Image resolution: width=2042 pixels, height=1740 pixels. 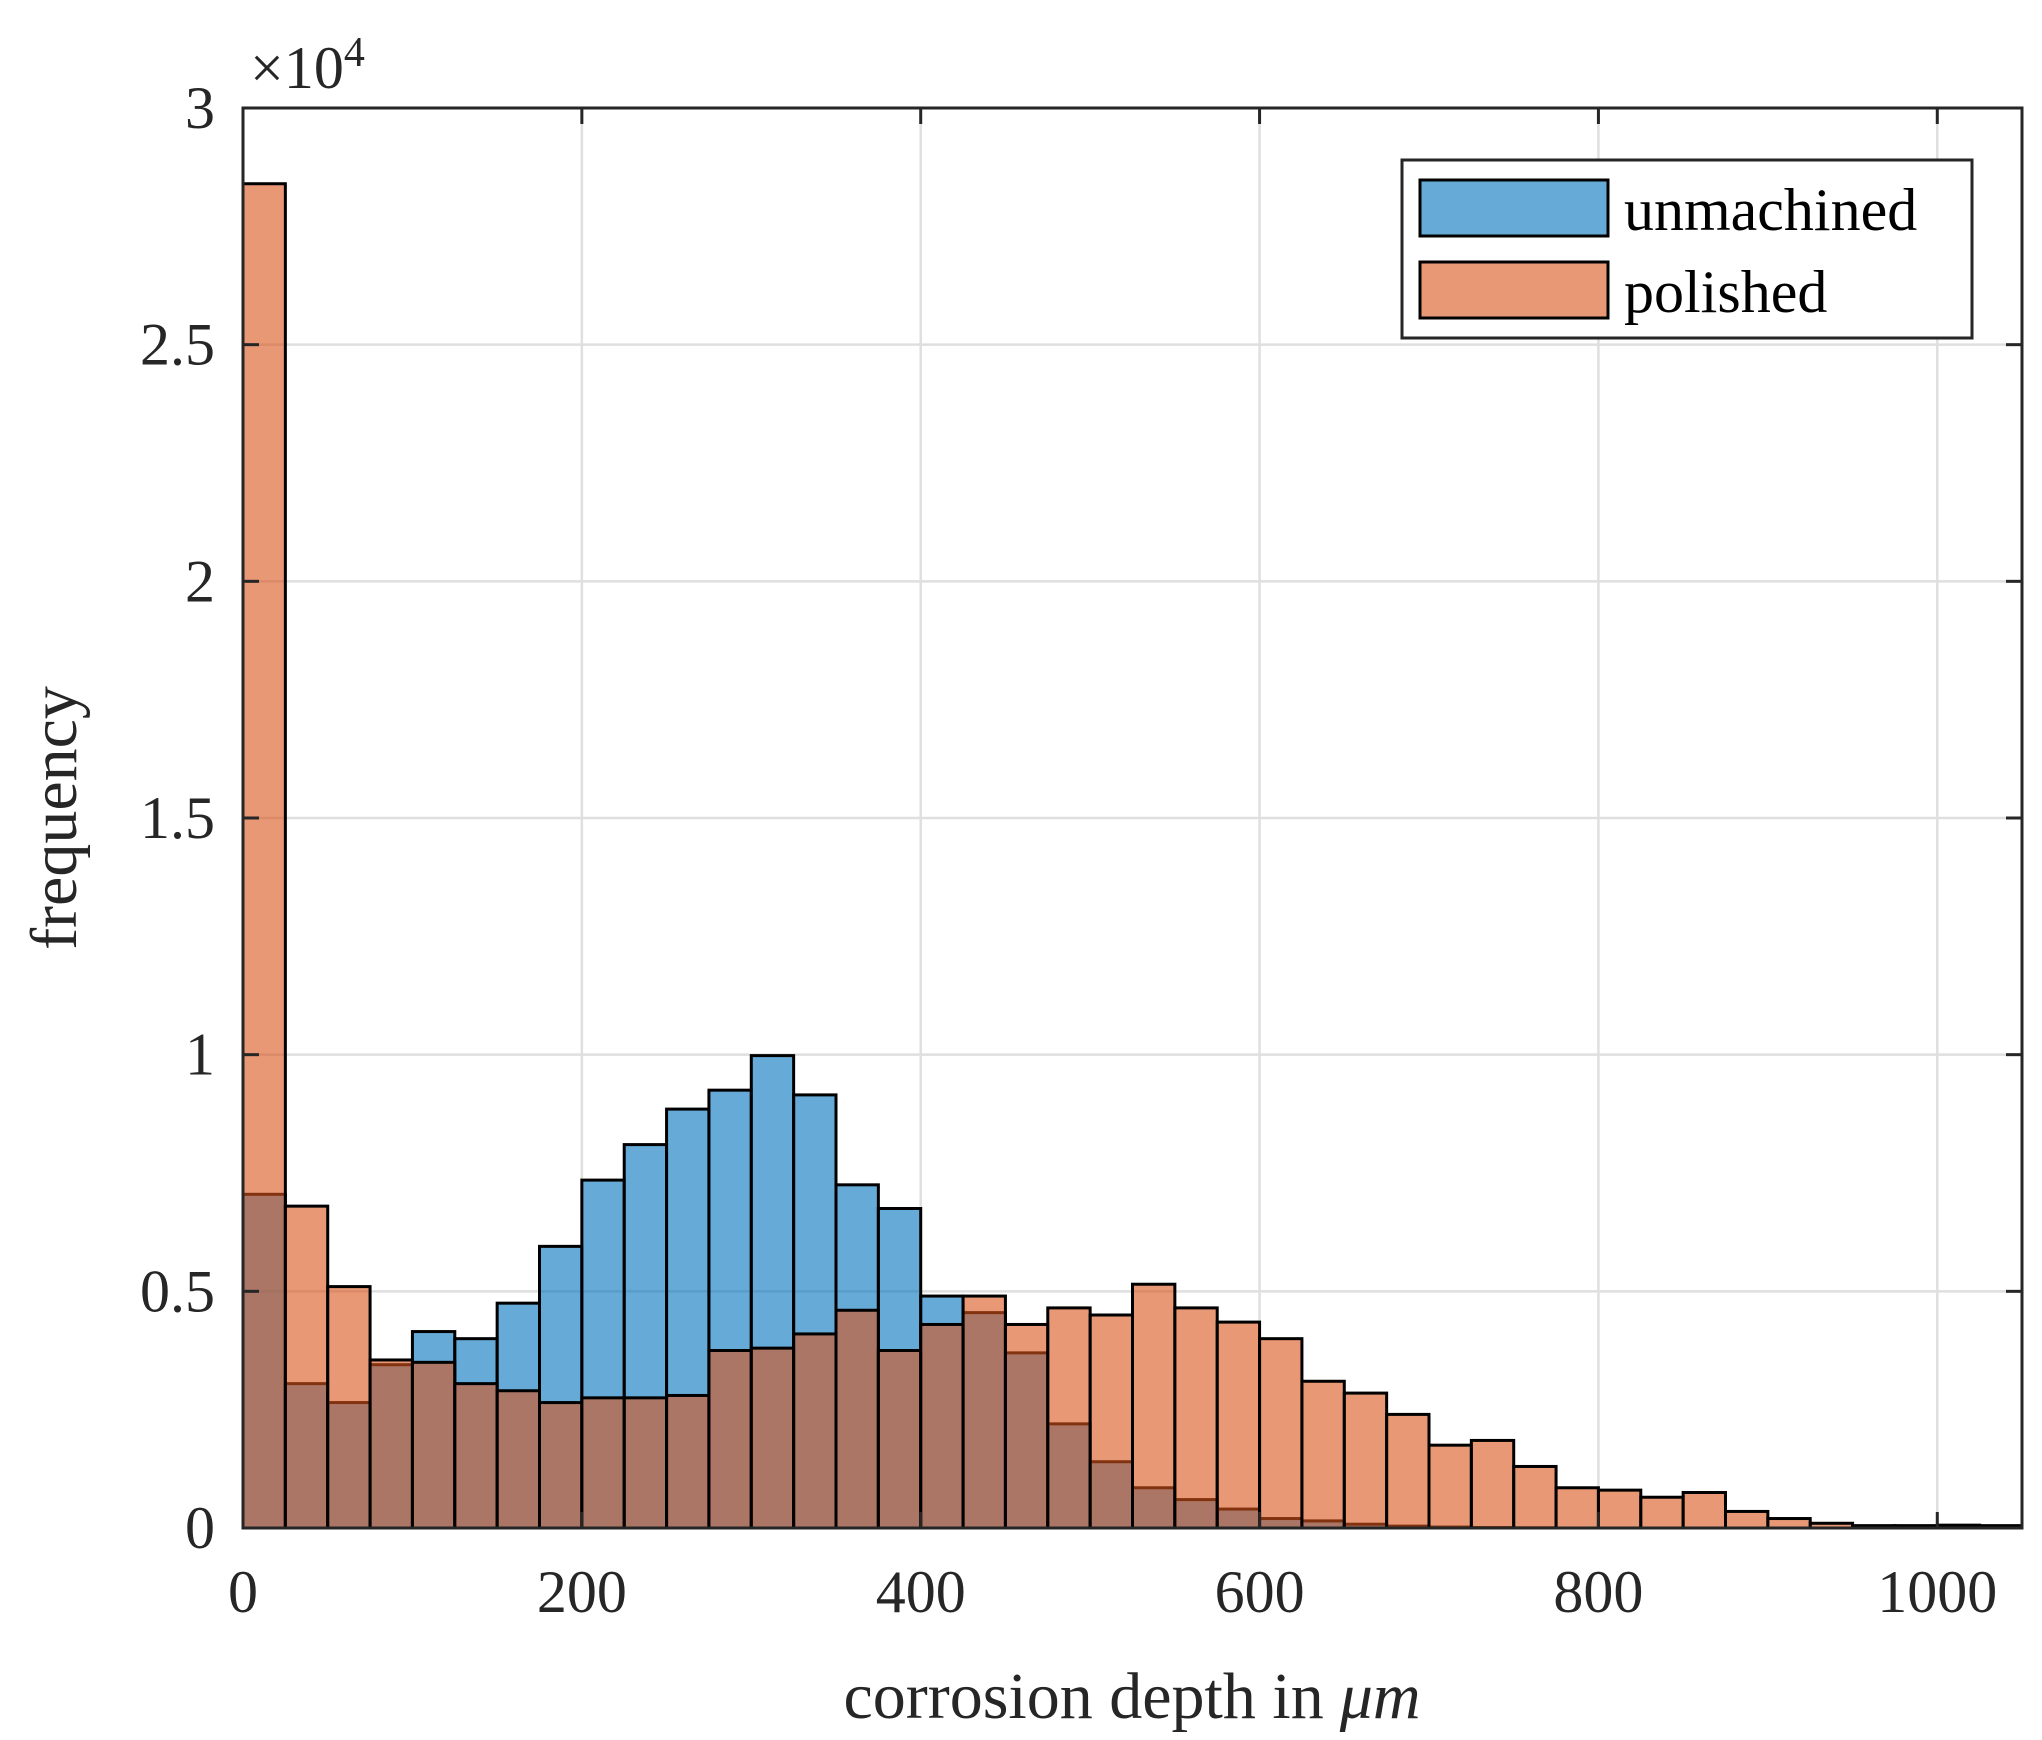 I want to click on y-axis-title: frequency, so click(x=54, y=818).